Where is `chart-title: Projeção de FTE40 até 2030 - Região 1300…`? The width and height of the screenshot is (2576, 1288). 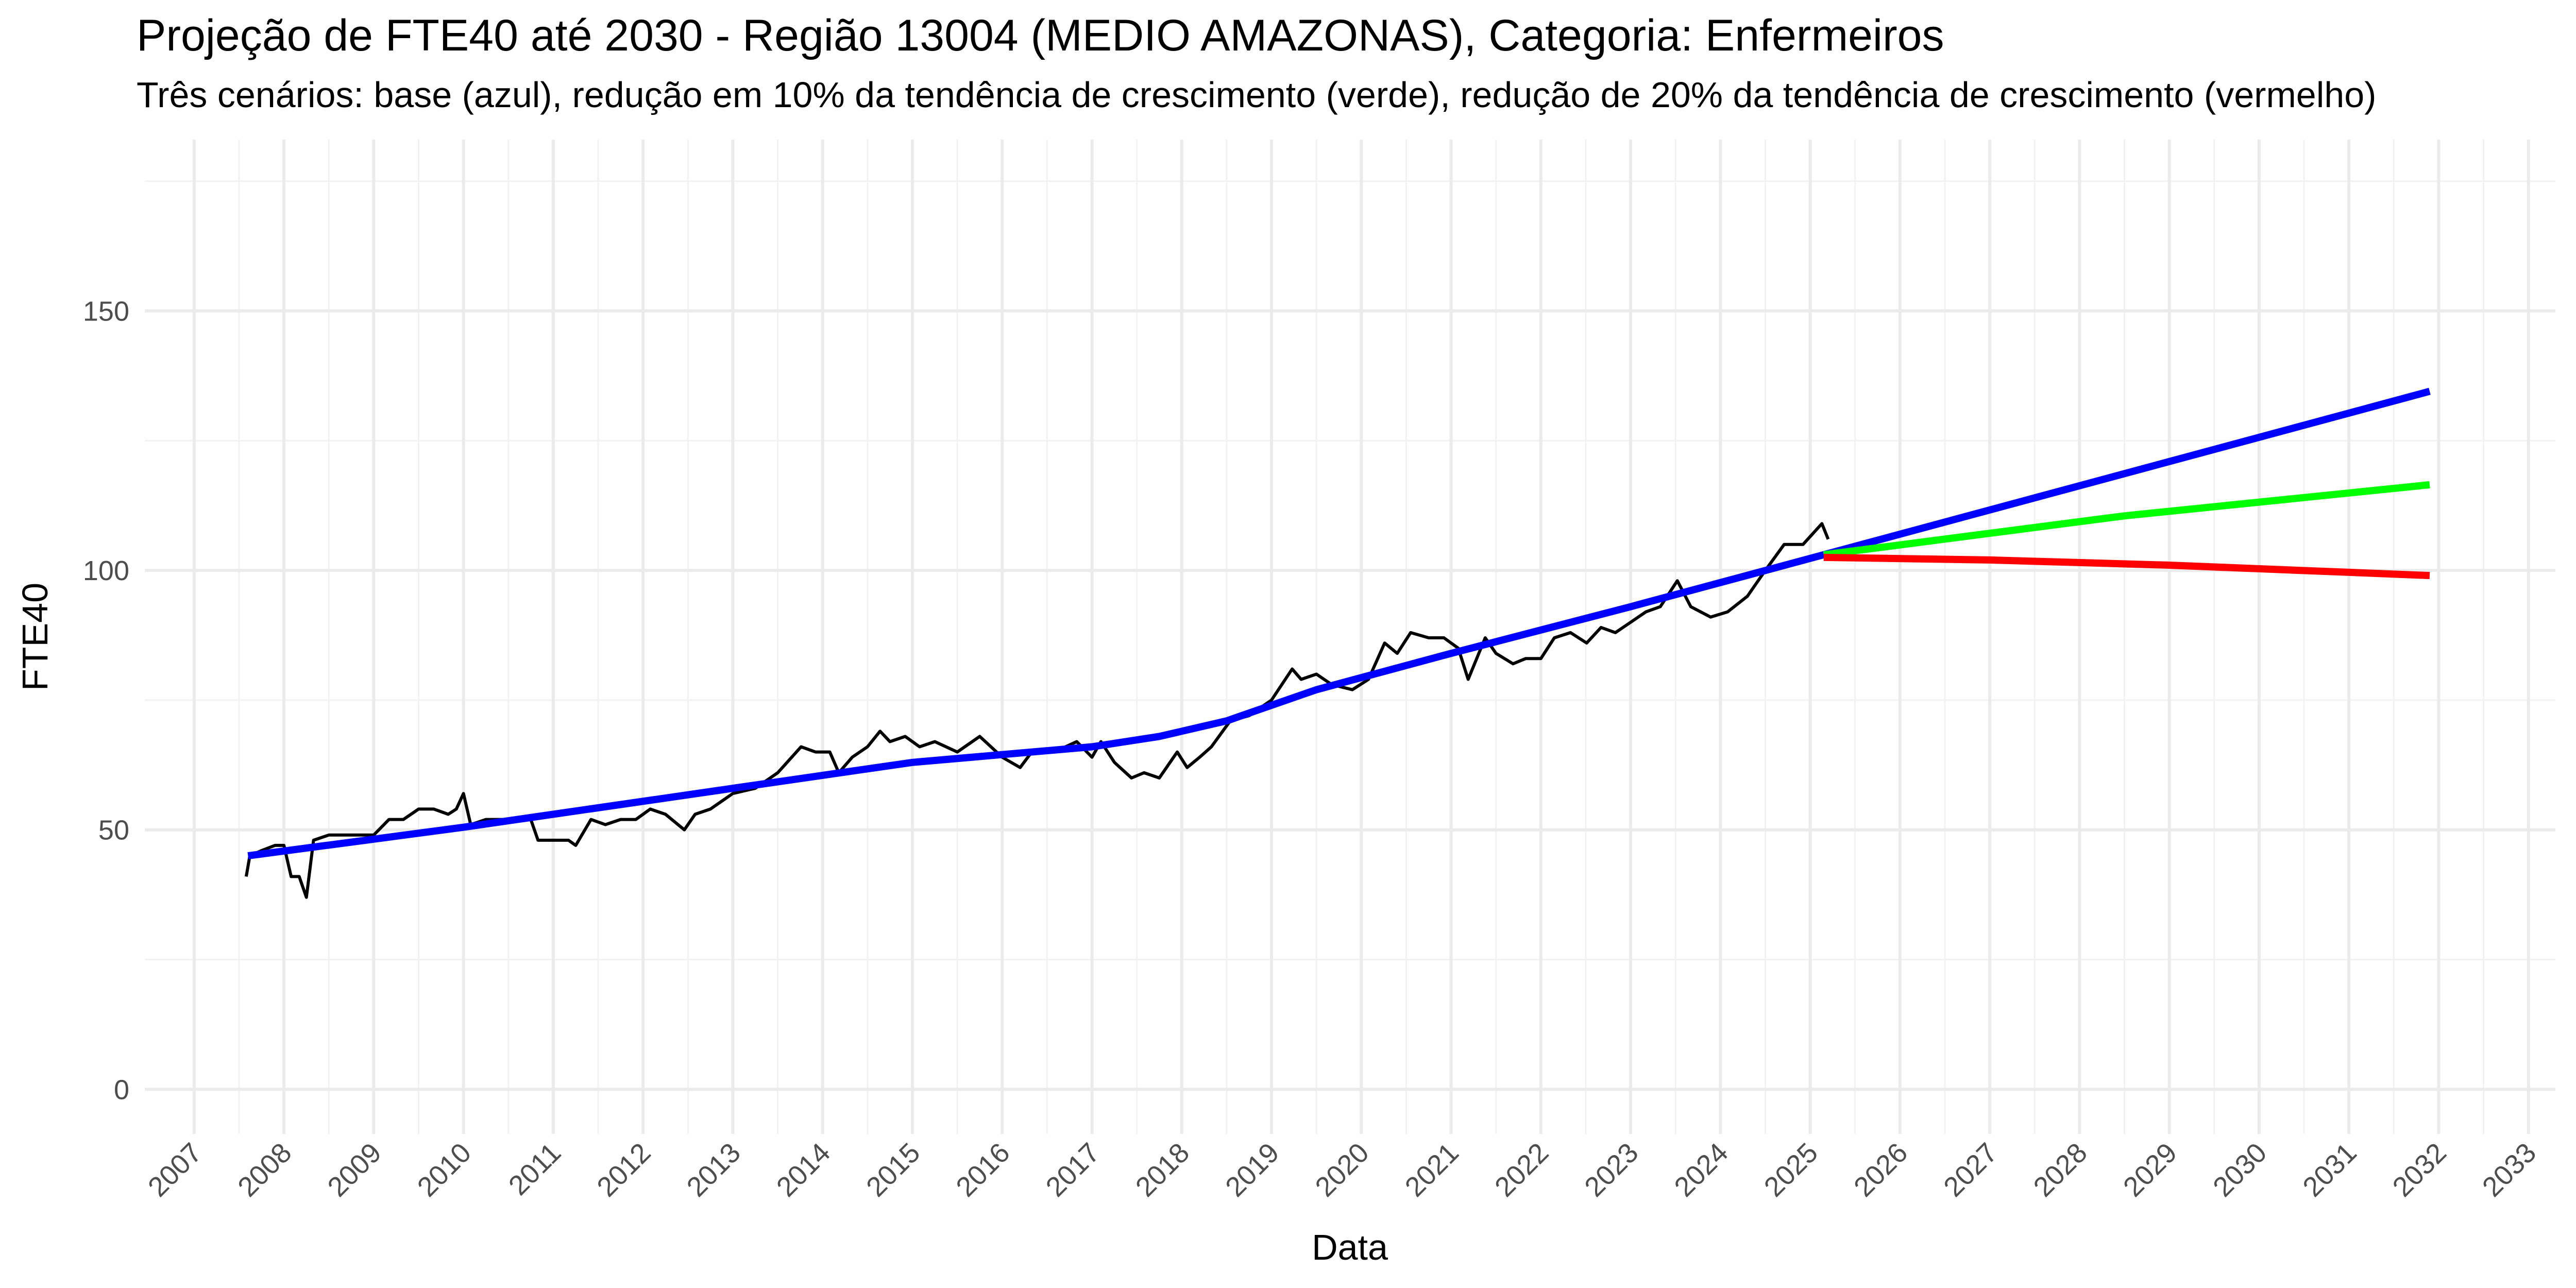 chart-title: Projeção de FTE40 até 2030 - Região 1300… is located at coordinates (1040, 35).